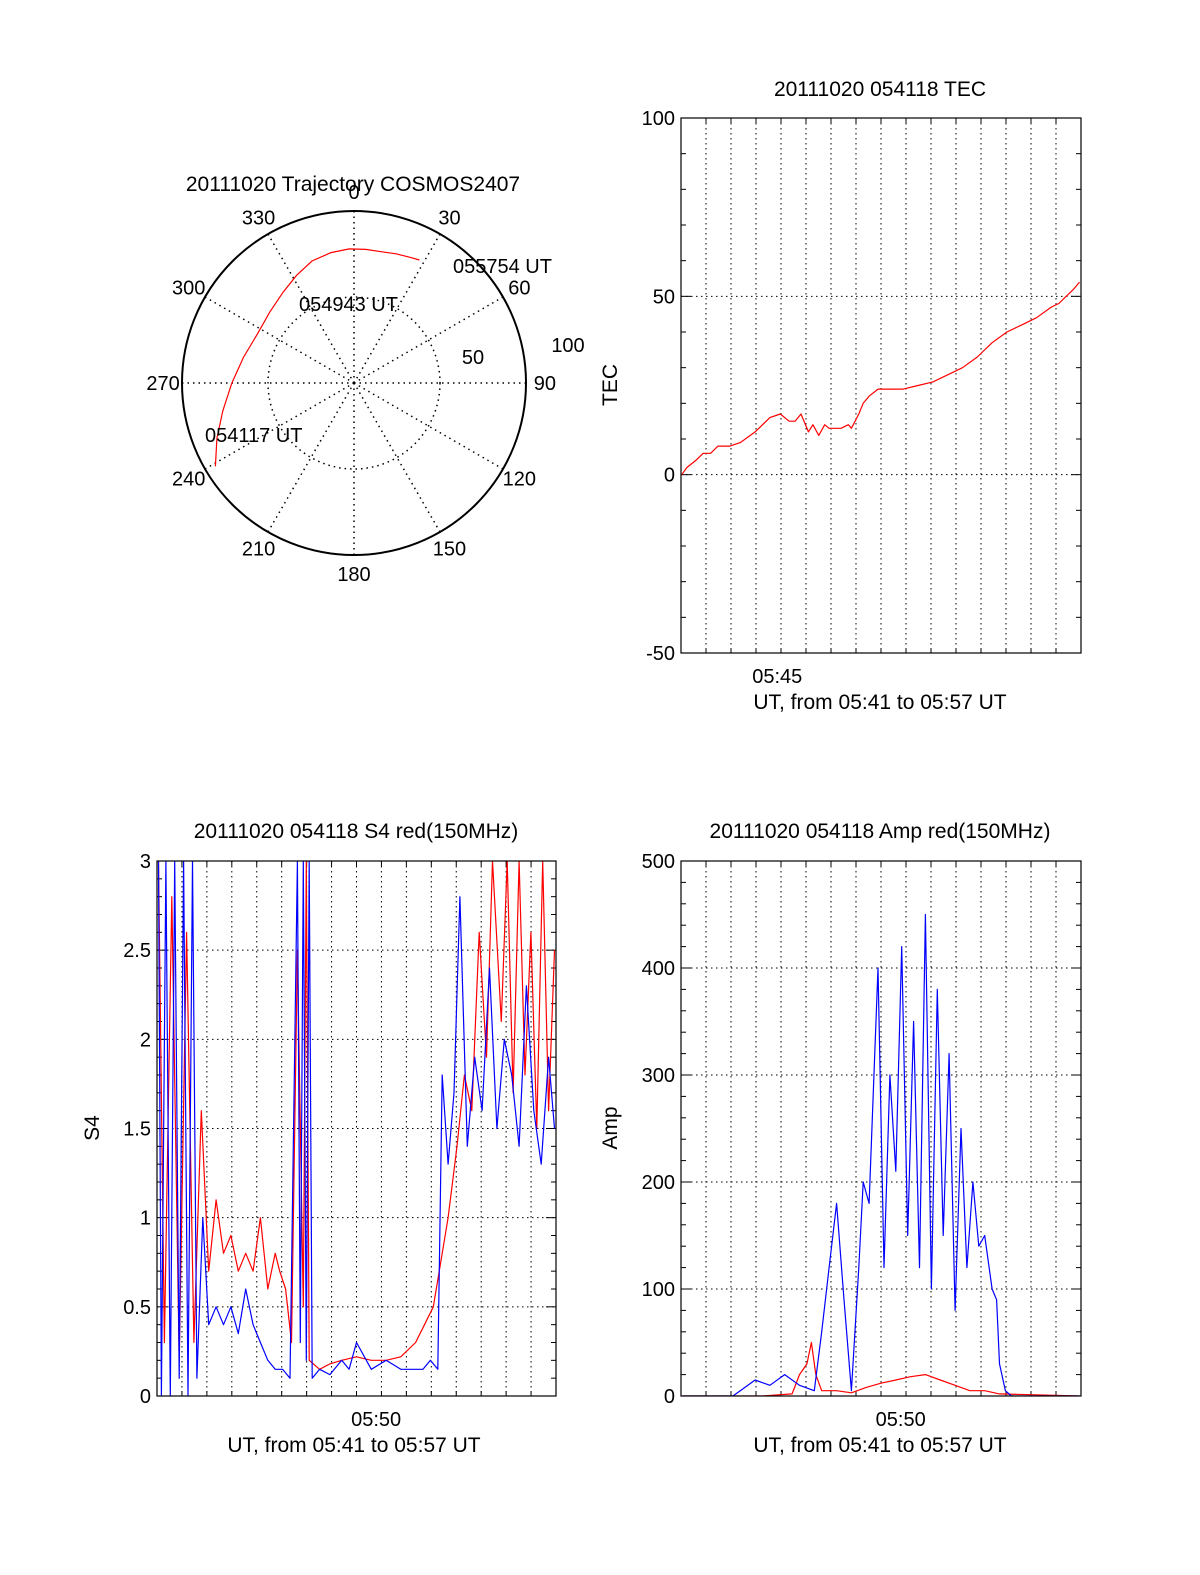  I want to click on y-tick-label: -50, so click(660, 654).